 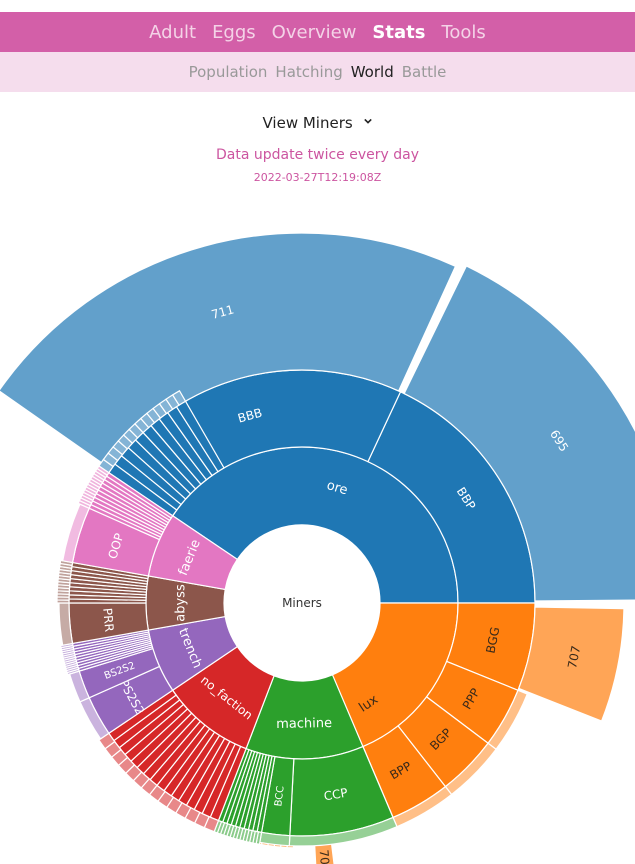 What do you see at coordinates (399, 32) in the screenshot?
I see `nav-tab-stats: Stats` at bounding box center [399, 32].